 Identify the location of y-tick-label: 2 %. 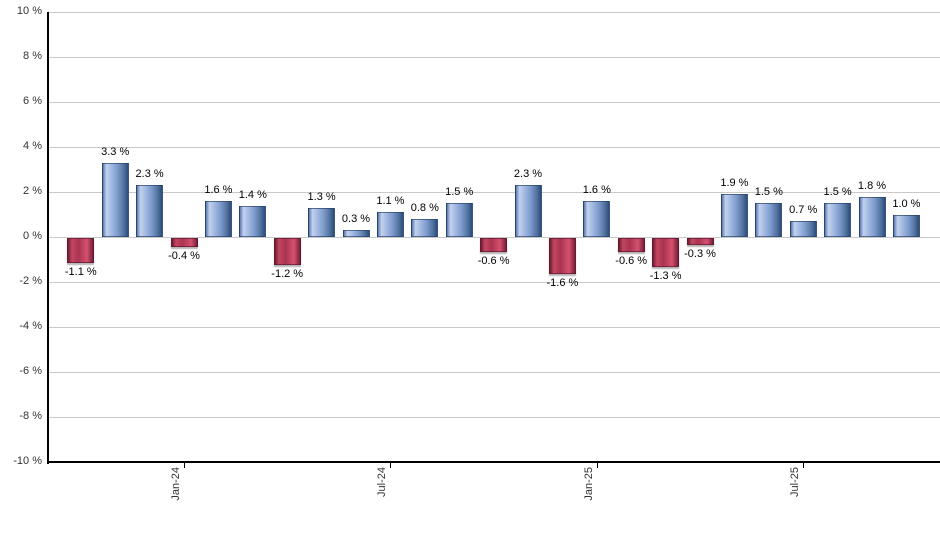
(32, 191).